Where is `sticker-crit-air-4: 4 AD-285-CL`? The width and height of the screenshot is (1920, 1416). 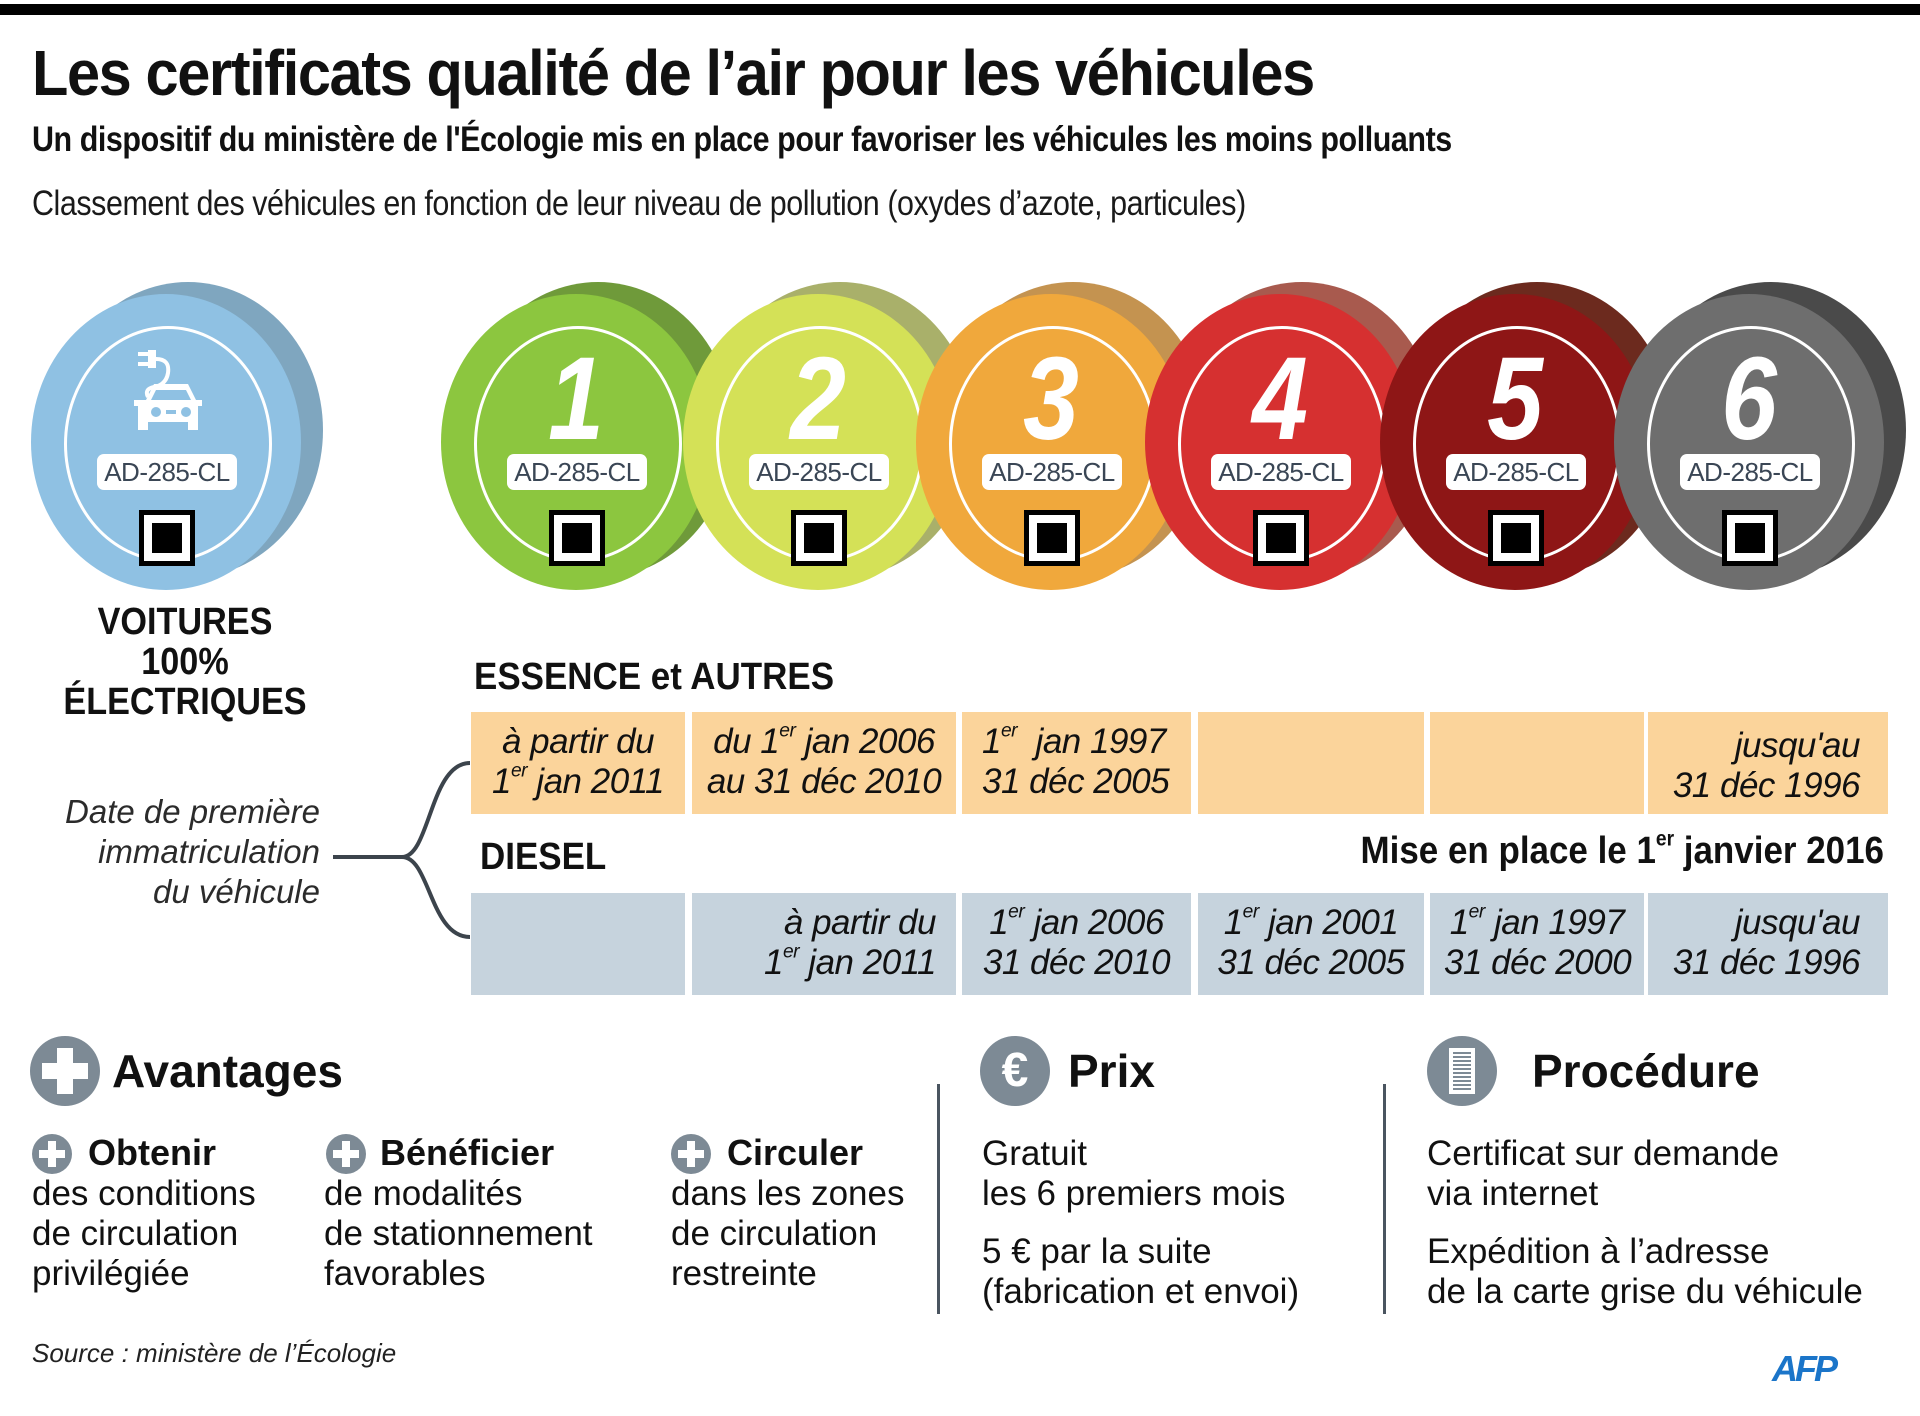
sticker-crit-air-4: 4 AD-285-CL is located at coordinates (1295, 437).